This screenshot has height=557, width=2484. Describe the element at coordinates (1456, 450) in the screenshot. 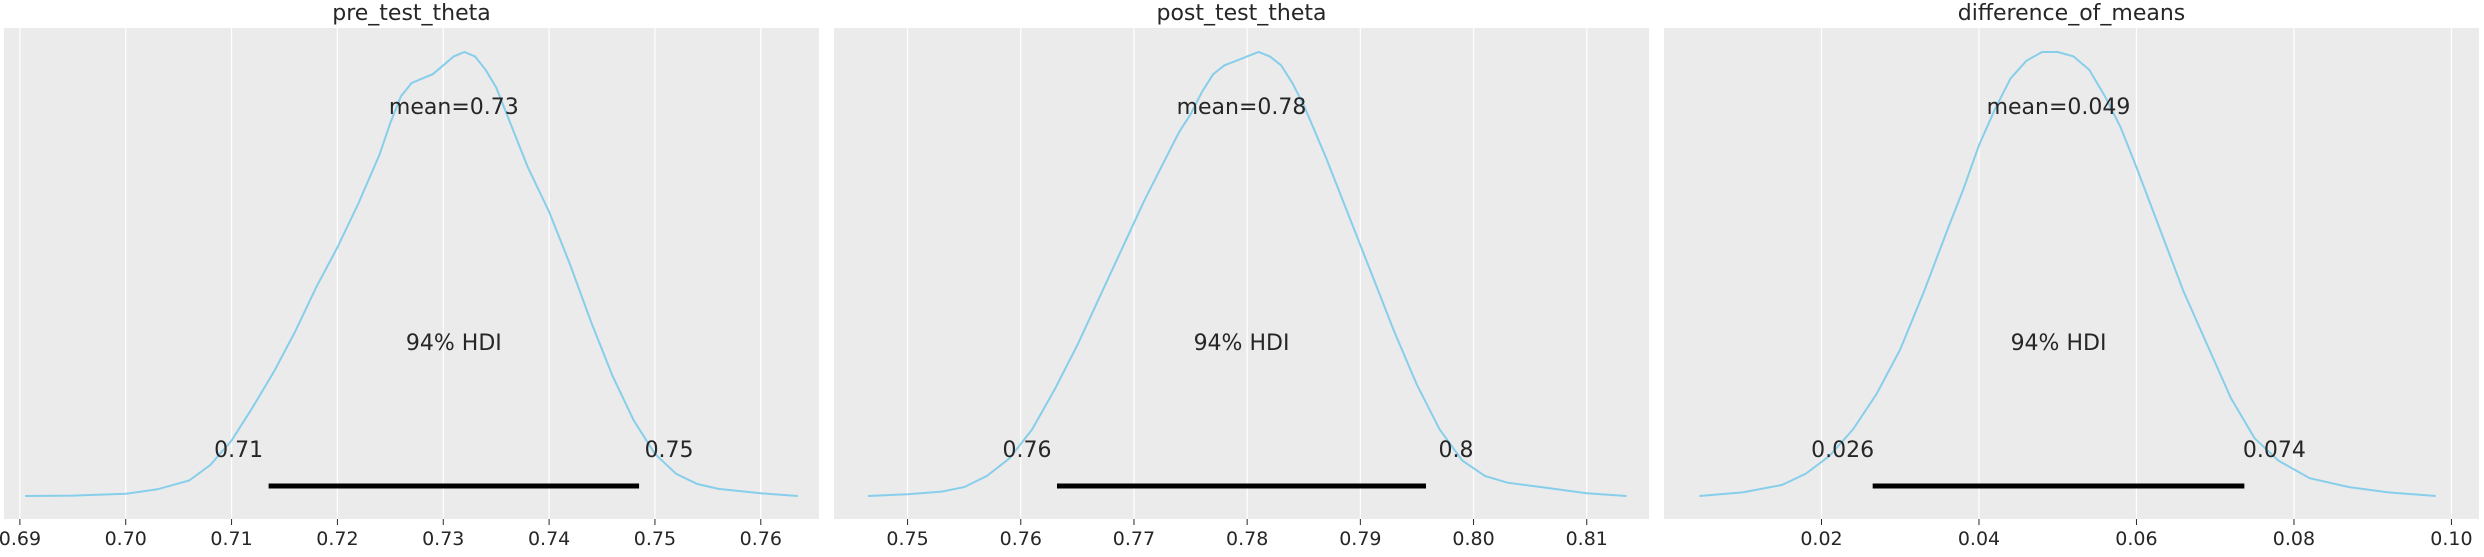

I see `hdi-high-label: 0.8` at that location.